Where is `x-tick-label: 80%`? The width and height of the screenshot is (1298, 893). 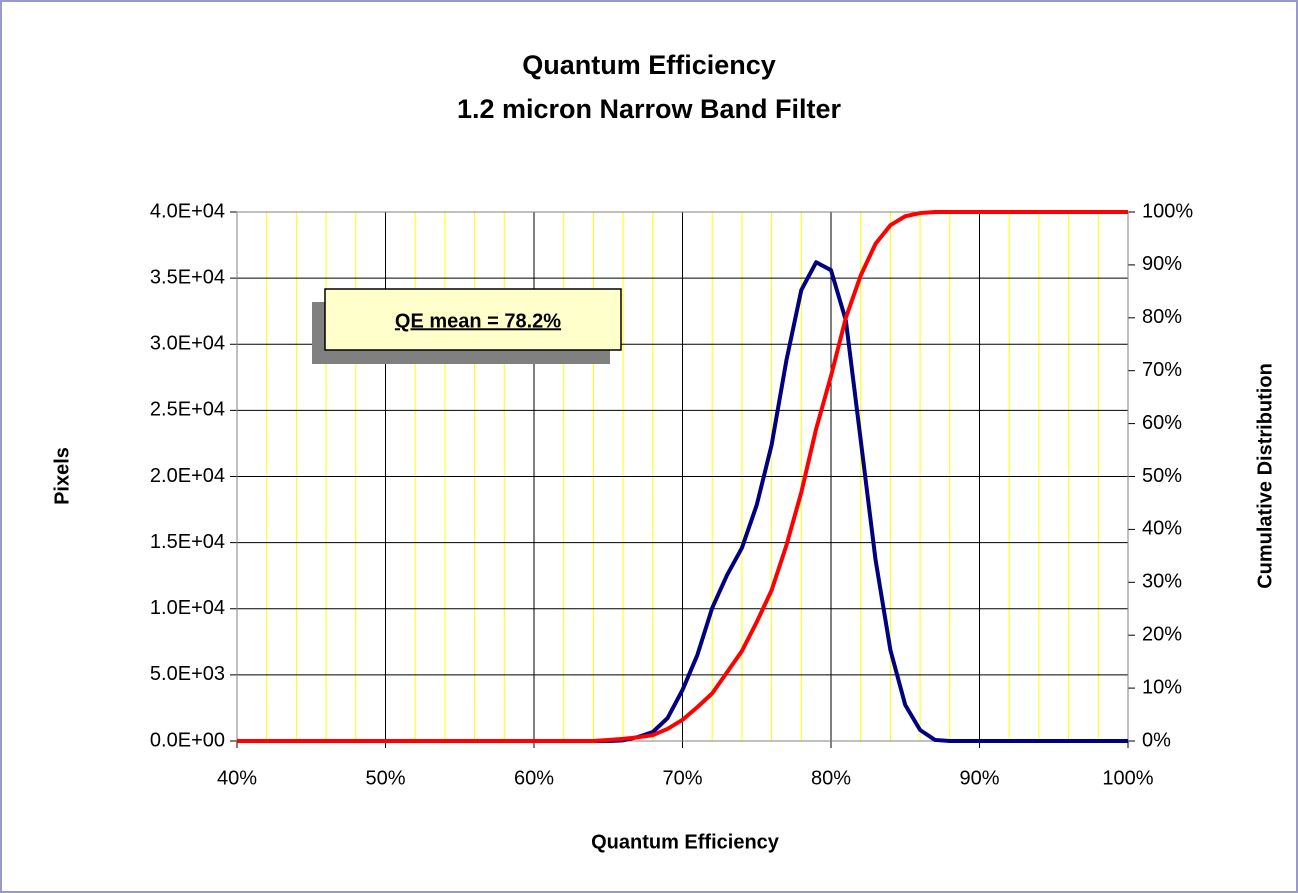
x-tick-label: 80% is located at coordinates (831, 778).